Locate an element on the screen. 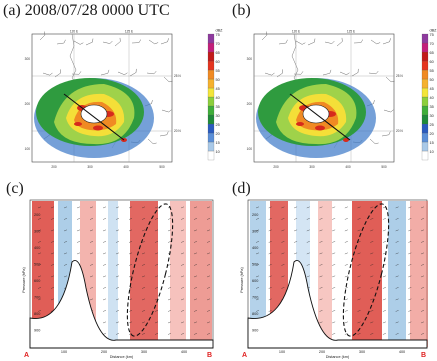 This screenshot has height=361, width=437. x-axis-label: Distance (km) is located at coordinates (338, 357).